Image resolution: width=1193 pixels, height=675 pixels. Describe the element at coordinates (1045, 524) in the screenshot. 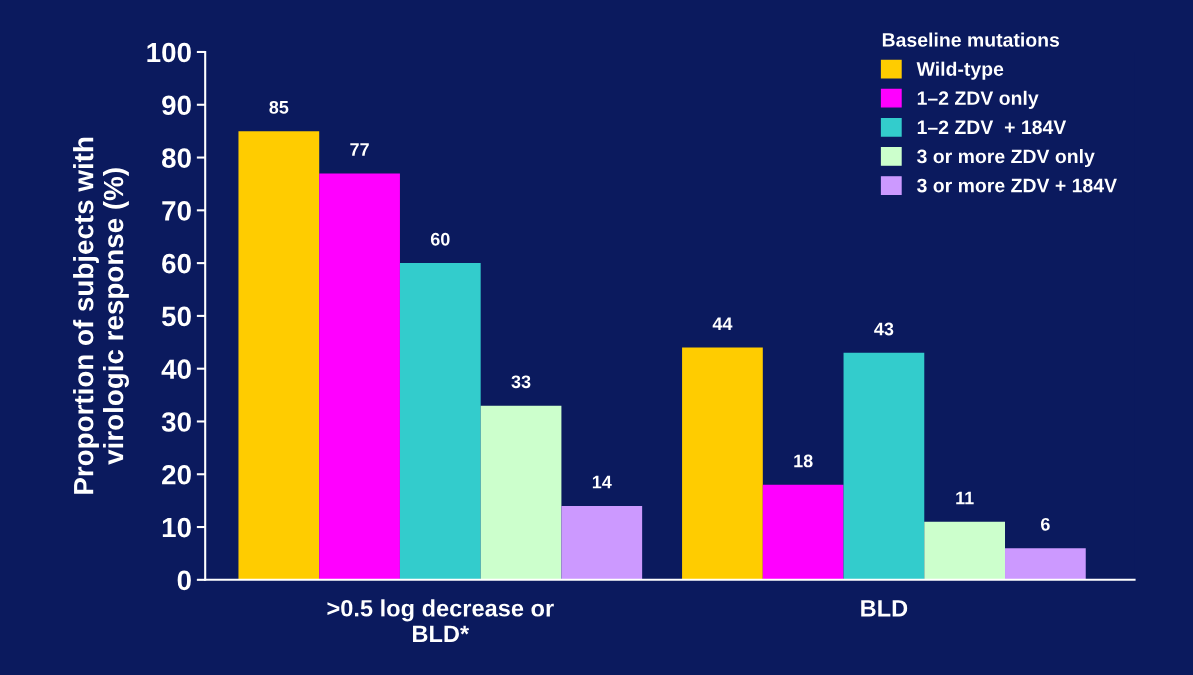

I see `data-label: 6` at that location.